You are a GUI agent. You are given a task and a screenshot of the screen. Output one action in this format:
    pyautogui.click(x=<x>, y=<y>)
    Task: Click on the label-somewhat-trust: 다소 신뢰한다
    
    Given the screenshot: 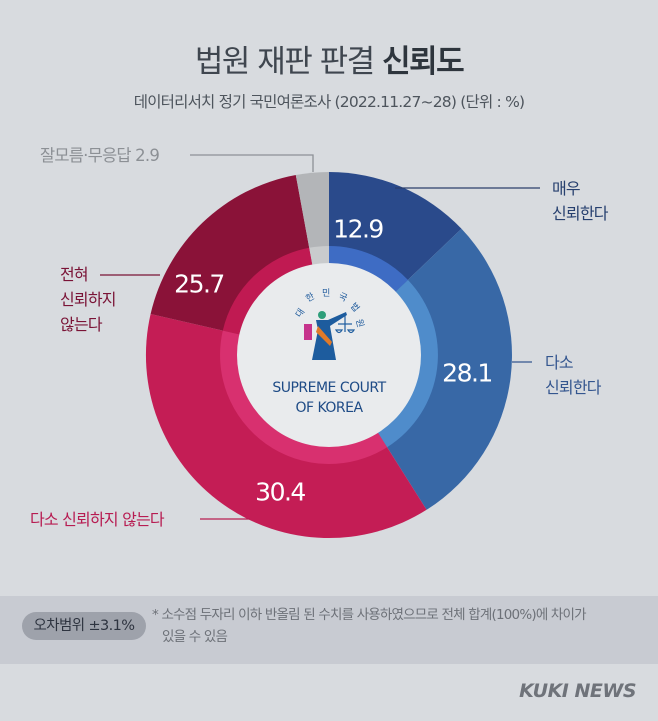 What is the action you would take?
    pyautogui.click(x=573, y=375)
    